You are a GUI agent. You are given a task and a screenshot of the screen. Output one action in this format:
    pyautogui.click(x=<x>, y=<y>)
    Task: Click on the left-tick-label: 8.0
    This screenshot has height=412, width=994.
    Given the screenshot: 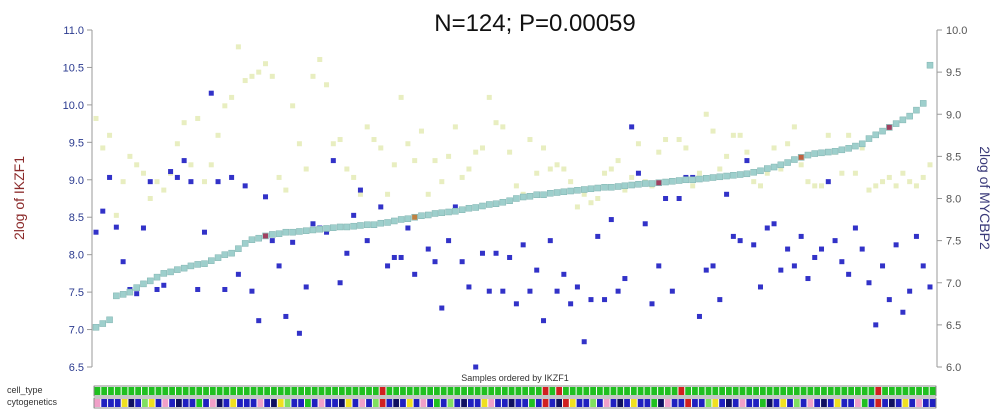 What is the action you would take?
    pyautogui.click(x=76, y=256)
    